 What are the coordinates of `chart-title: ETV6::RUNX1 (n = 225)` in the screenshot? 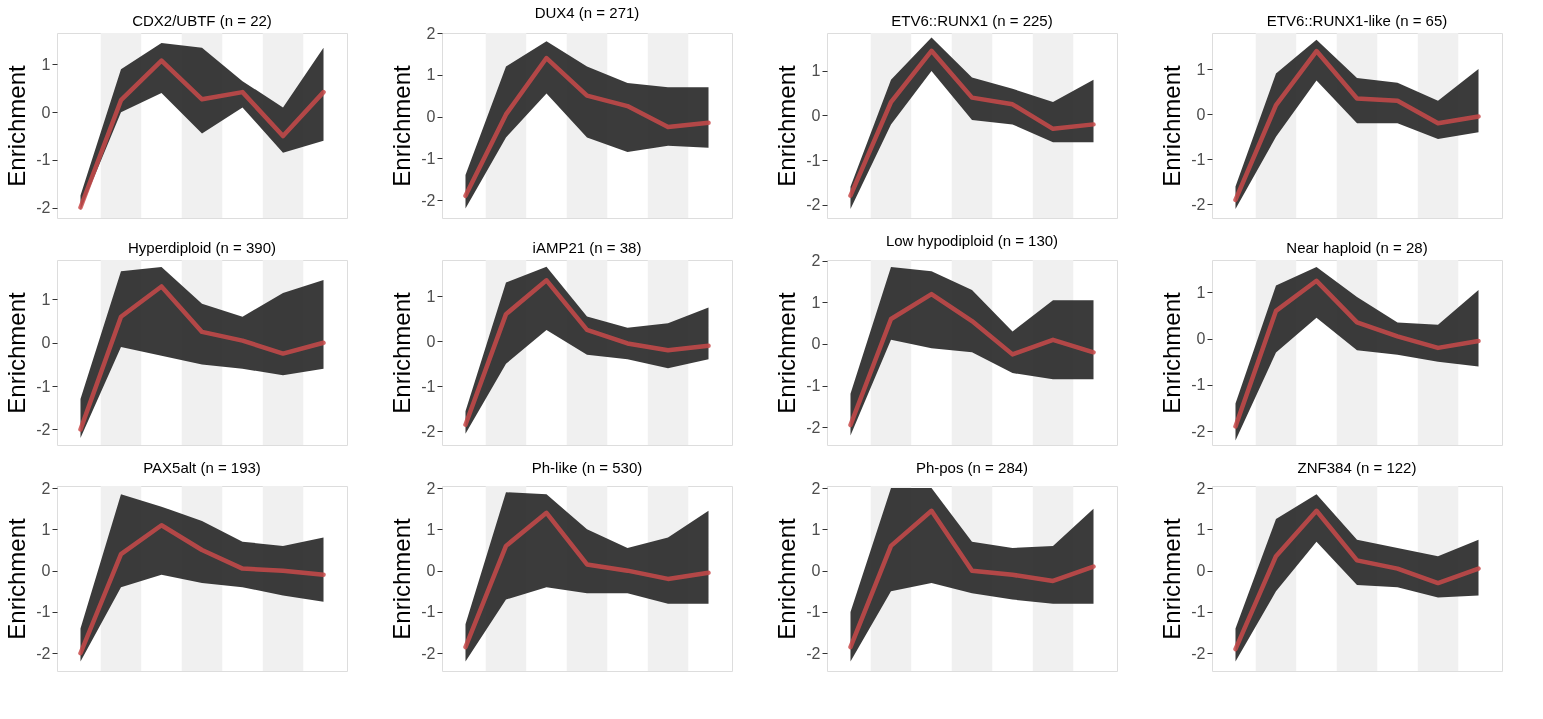 It's located at (972, 20).